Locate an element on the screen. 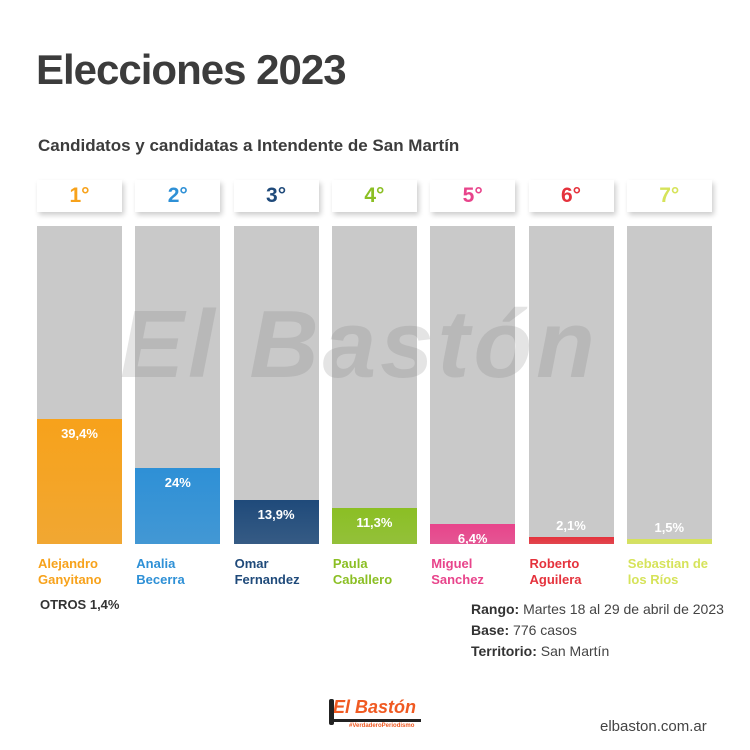  candidate-name: Sebastian de los Ríos is located at coordinates (675, 572).